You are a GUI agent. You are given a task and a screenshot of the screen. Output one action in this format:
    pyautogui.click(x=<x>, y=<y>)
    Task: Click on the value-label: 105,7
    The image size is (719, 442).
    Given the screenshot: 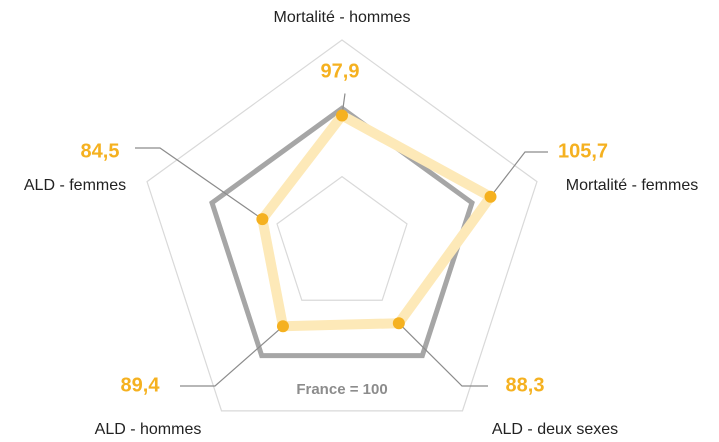 What is the action you would take?
    pyautogui.click(x=583, y=151)
    